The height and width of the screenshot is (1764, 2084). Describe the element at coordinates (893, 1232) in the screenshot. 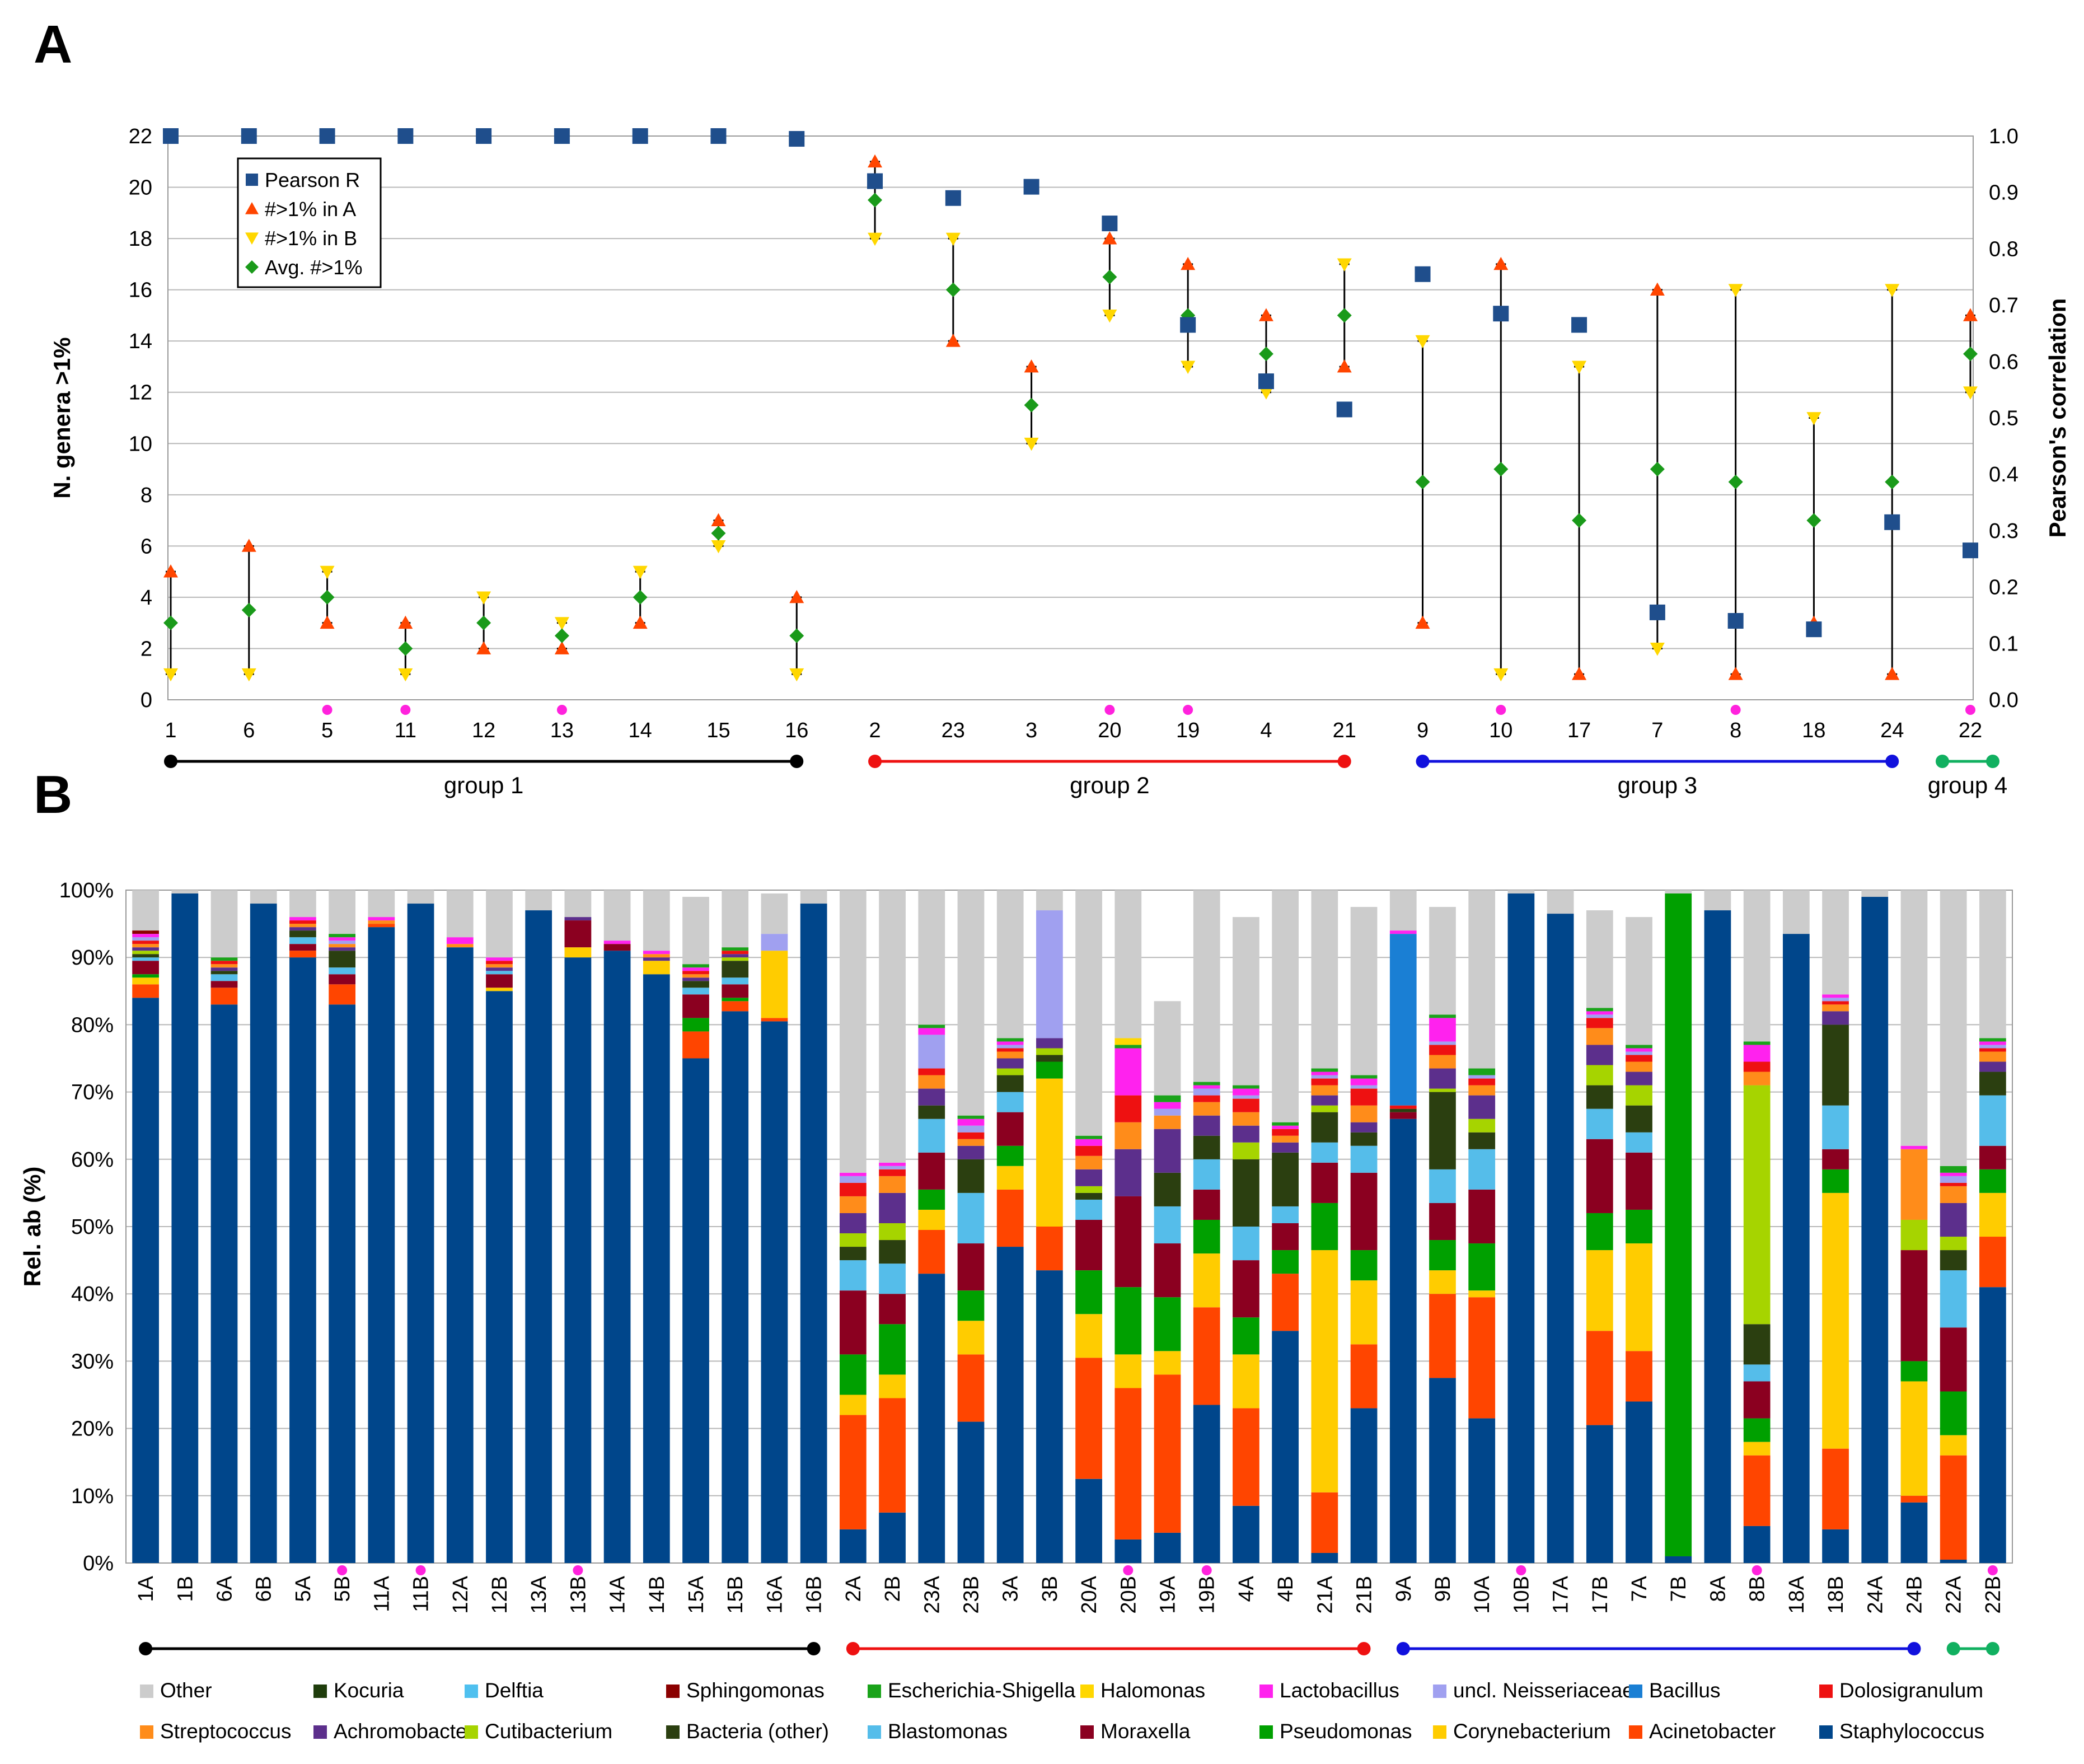

I see `bar-segment-cutibacterium` at that location.